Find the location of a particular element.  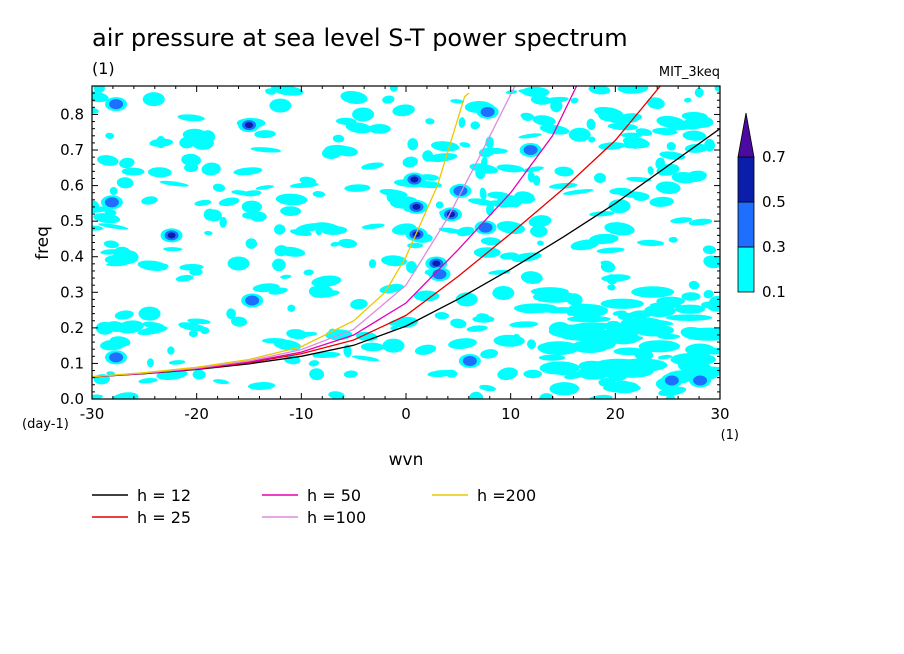

x-tick-label: -30 is located at coordinates (92, 414).